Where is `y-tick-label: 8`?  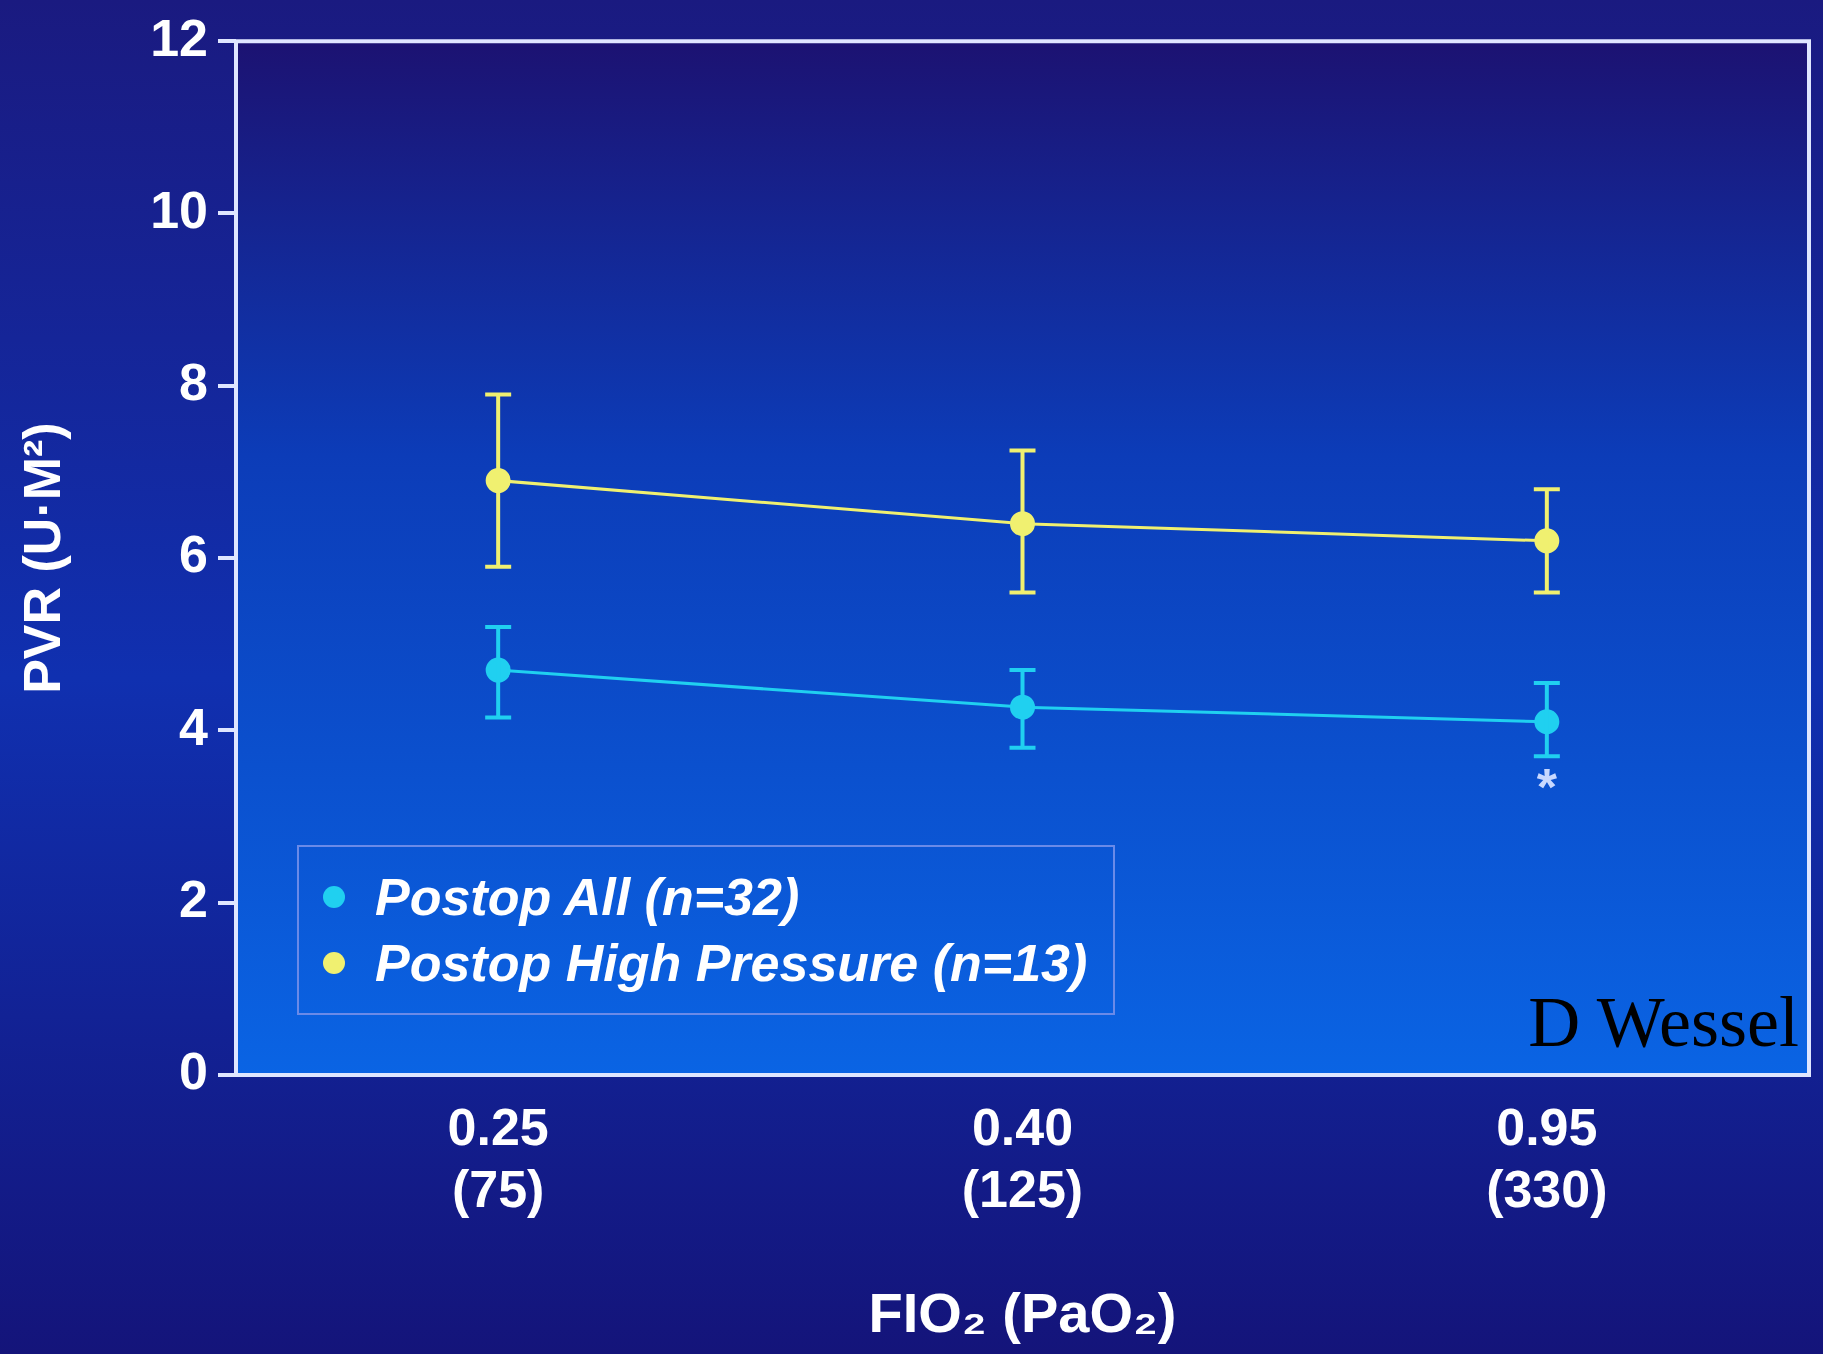 y-tick-label: 8 is located at coordinates (193, 382).